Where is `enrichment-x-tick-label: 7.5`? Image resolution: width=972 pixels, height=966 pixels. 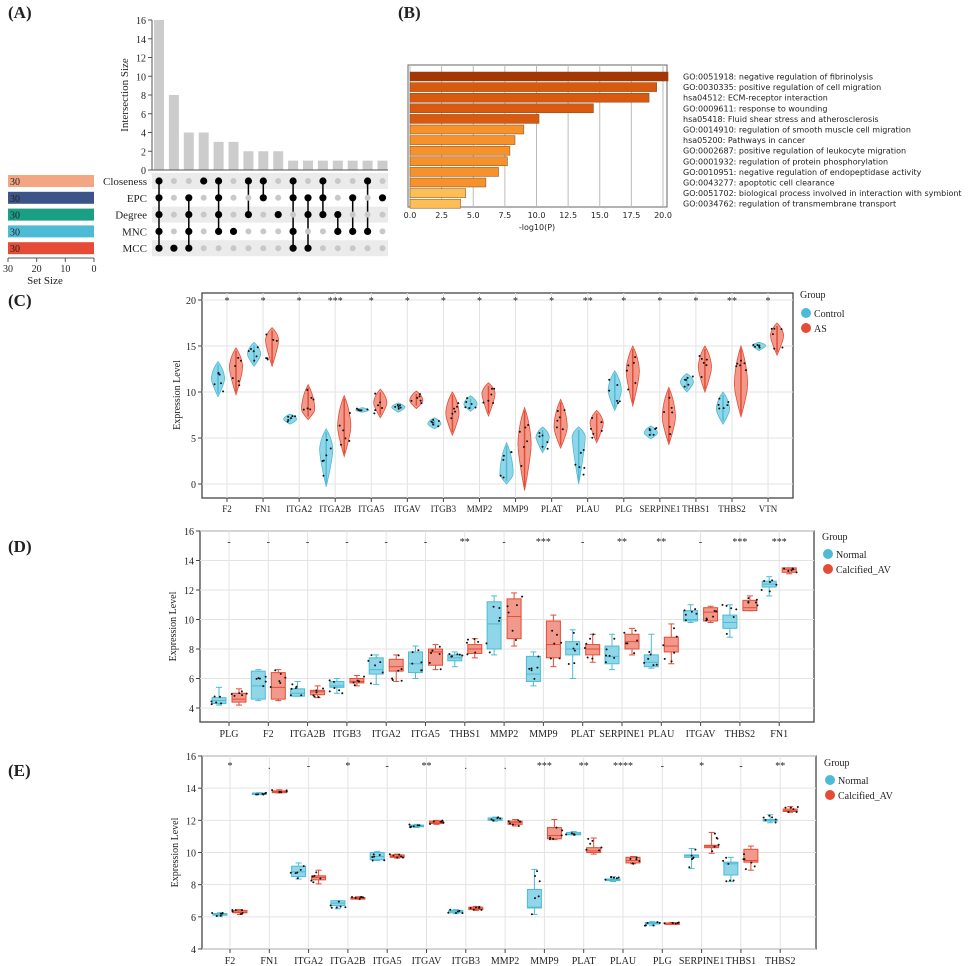
enrichment-x-tick-label: 7.5 is located at coordinates (505, 215).